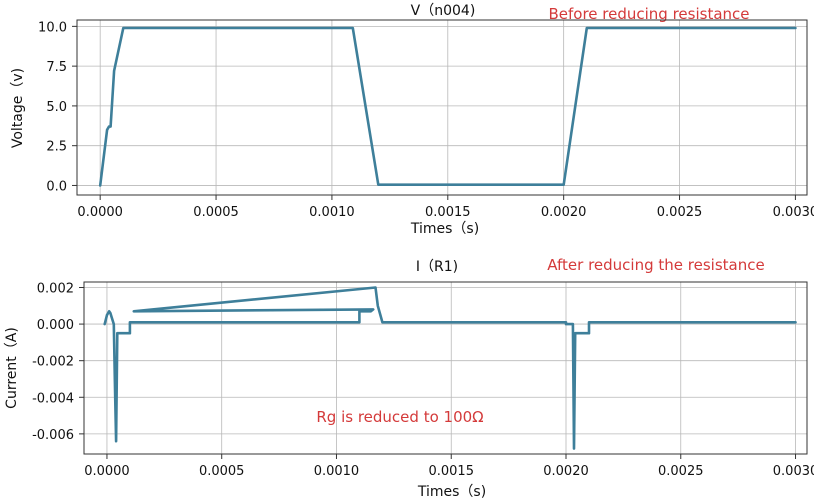 Image resolution: width=814 pixels, height=500 pixels. What do you see at coordinates (53, 362) in the screenshot?
I see `current-y-tick-label: -0.002` at bounding box center [53, 362].